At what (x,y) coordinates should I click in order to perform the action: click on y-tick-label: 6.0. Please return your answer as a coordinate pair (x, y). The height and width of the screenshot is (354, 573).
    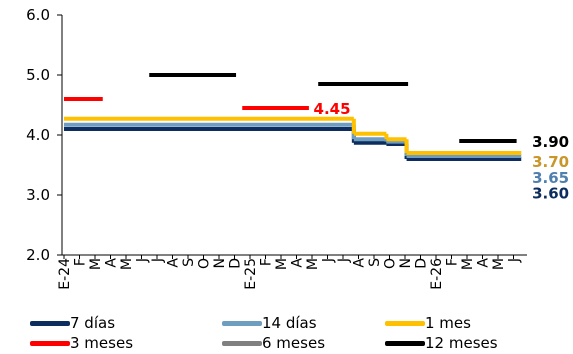
    Looking at the image, I should click on (38, 15).